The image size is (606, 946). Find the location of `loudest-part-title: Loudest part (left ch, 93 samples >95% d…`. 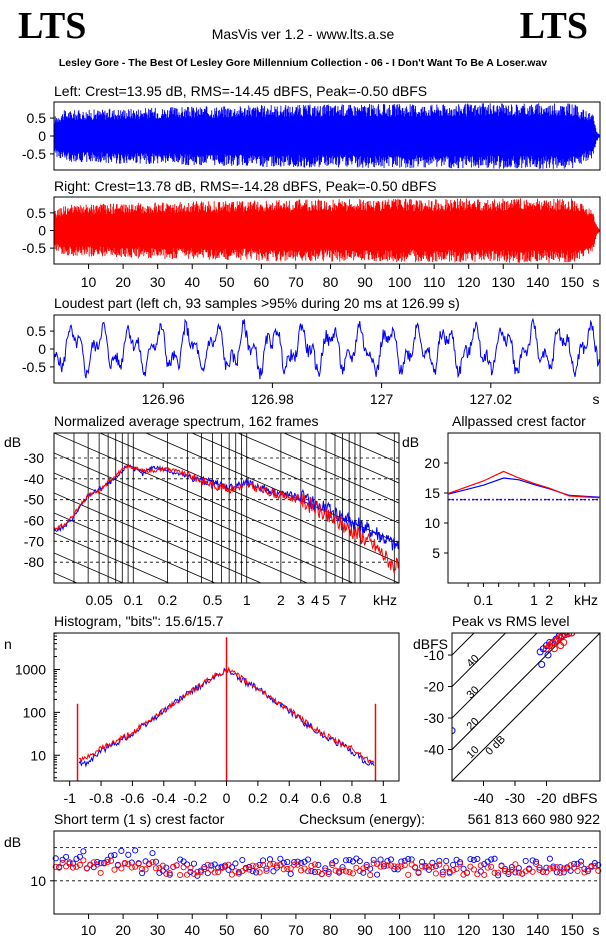

loudest-part-title: Loudest part (left ch, 93 samples >95% d… is located at coordinates (257, 303).